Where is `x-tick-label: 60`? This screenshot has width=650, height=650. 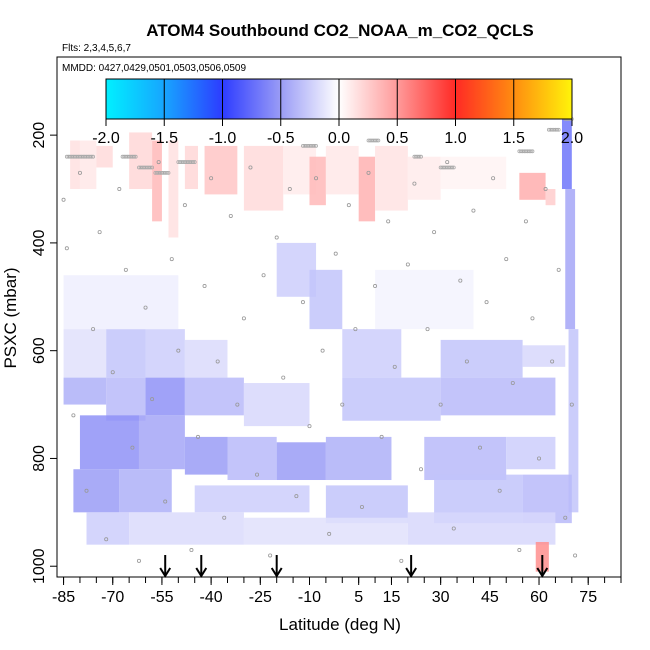
x-tick-label: 60 is located at coordinates (539, 597).